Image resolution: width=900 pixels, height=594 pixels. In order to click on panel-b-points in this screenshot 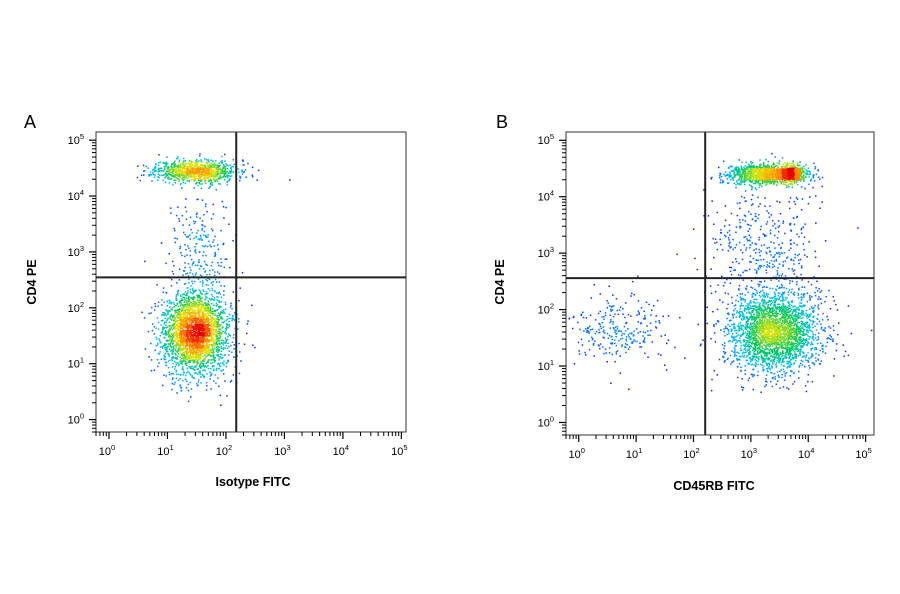, I will do `click(720, 272)`.